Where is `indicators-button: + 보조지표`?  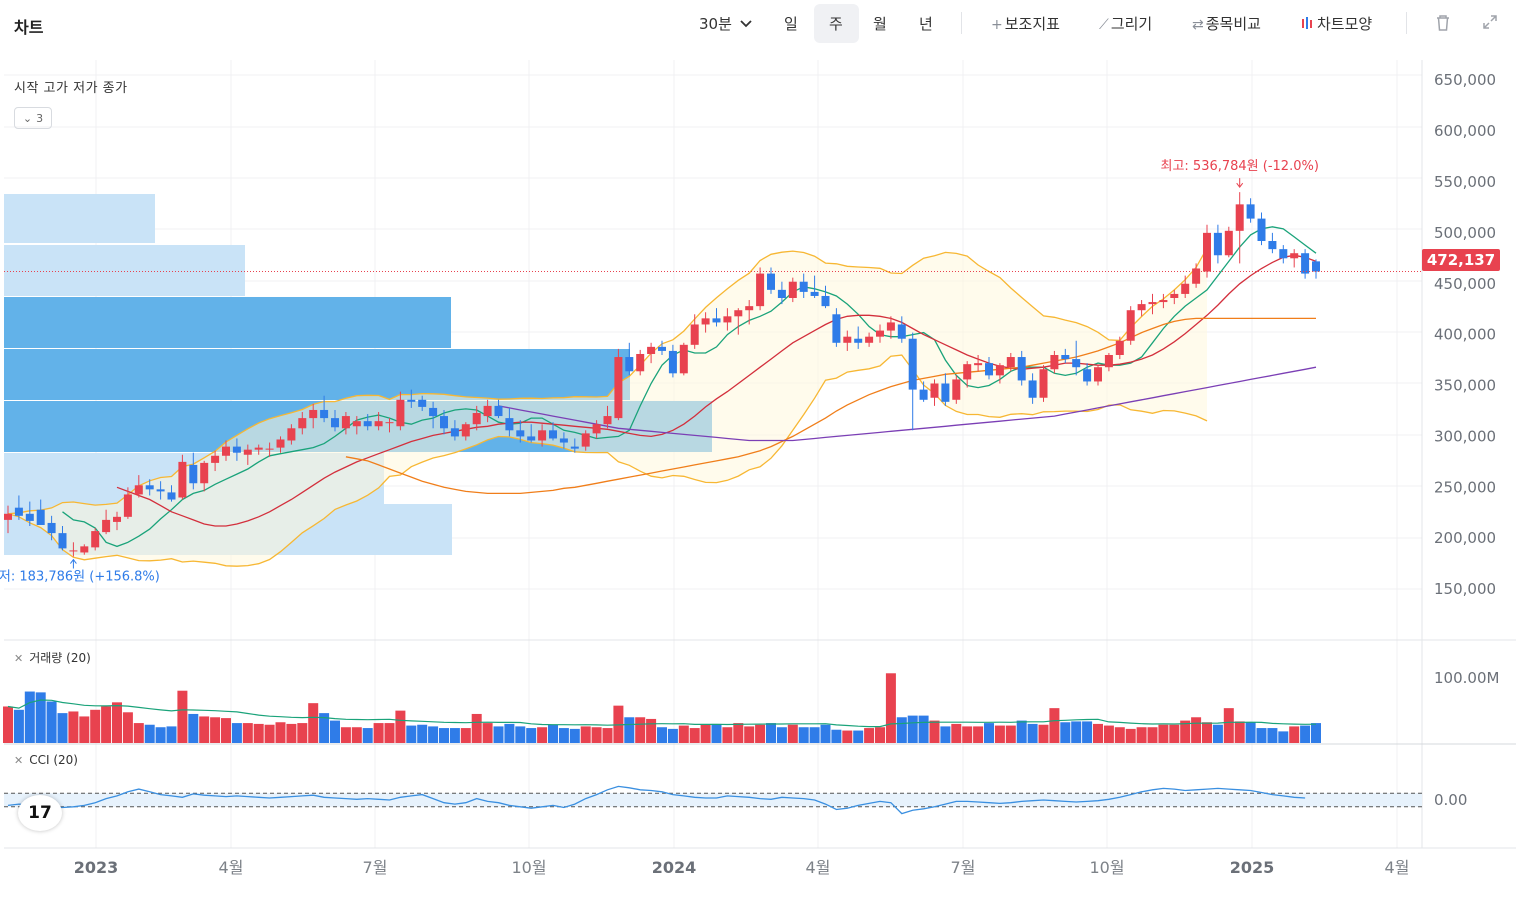
indicators-button: + 보조지표 is located at coordinates (1025, 23).